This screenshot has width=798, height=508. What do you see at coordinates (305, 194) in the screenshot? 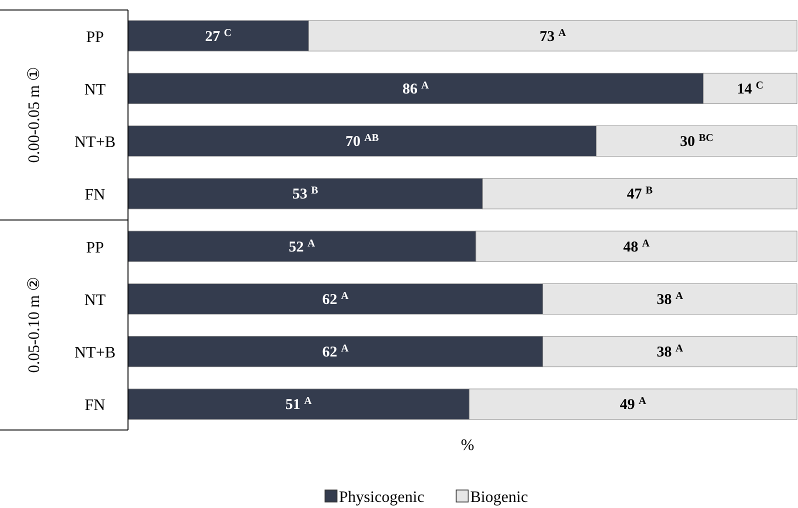
I see `data-label: 53 $^{B}$` at bounding box center [305, 194].